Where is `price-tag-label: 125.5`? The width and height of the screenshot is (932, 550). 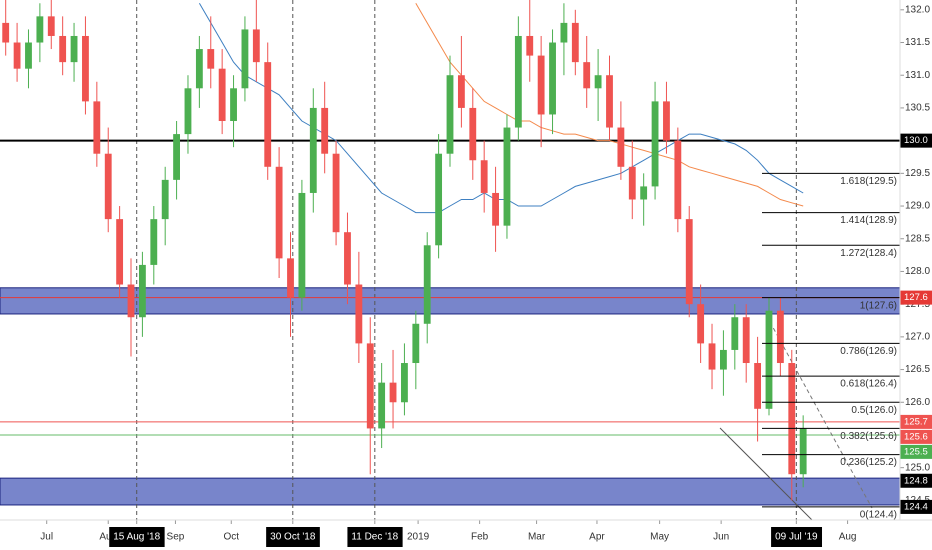 price-tag-label: 125.5 is located at coordinates (916, 451).